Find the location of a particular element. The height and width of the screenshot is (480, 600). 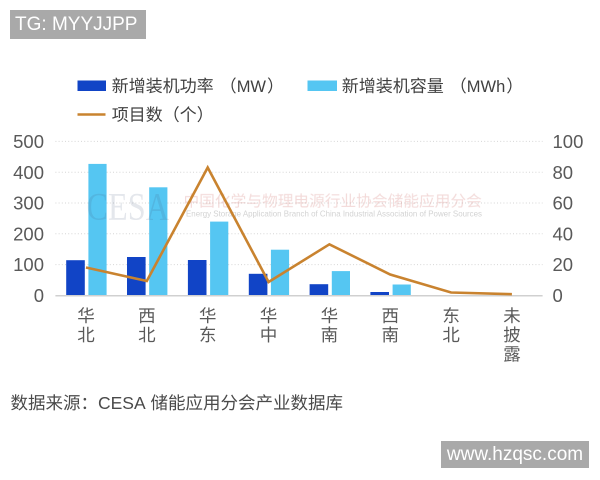

svg-text: 300 is located at coordinates (28, 203).